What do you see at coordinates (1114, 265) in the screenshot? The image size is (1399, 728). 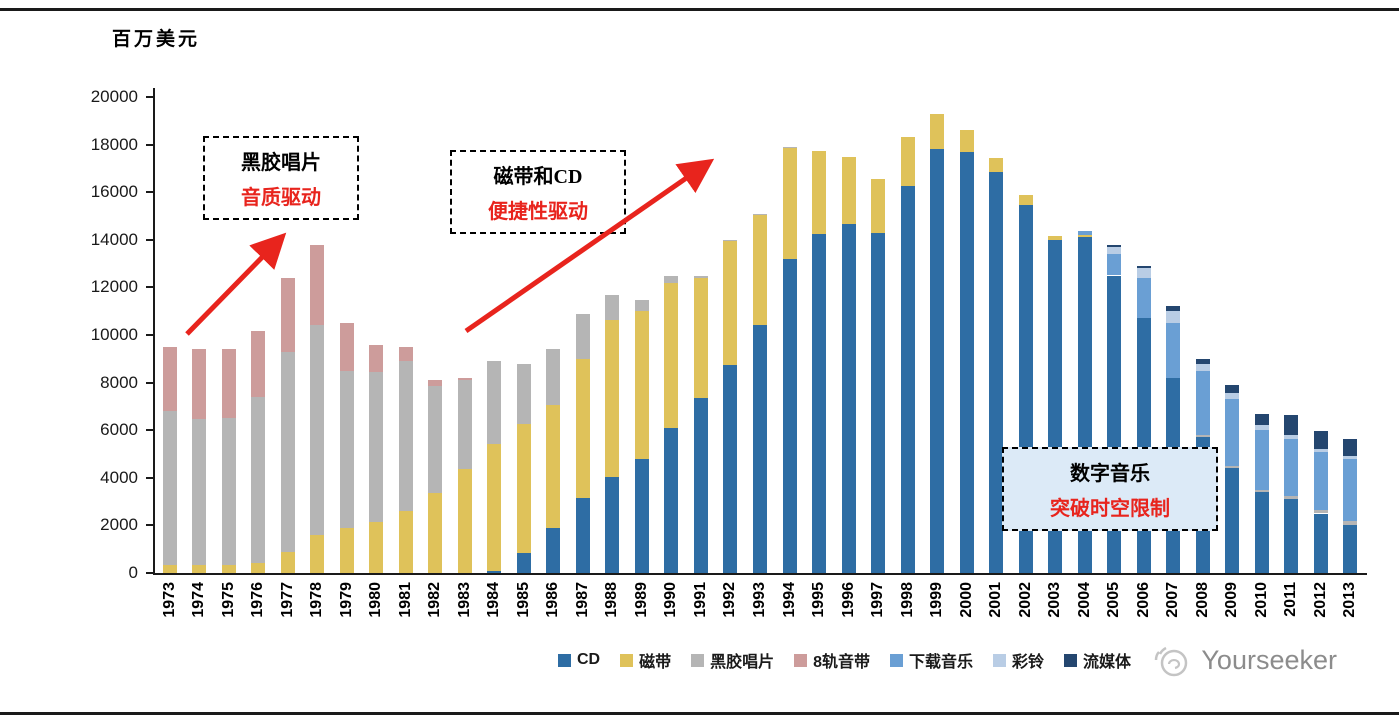 I see `bar-segment-下载音乐-2005` at bounding box center [1114, 265].